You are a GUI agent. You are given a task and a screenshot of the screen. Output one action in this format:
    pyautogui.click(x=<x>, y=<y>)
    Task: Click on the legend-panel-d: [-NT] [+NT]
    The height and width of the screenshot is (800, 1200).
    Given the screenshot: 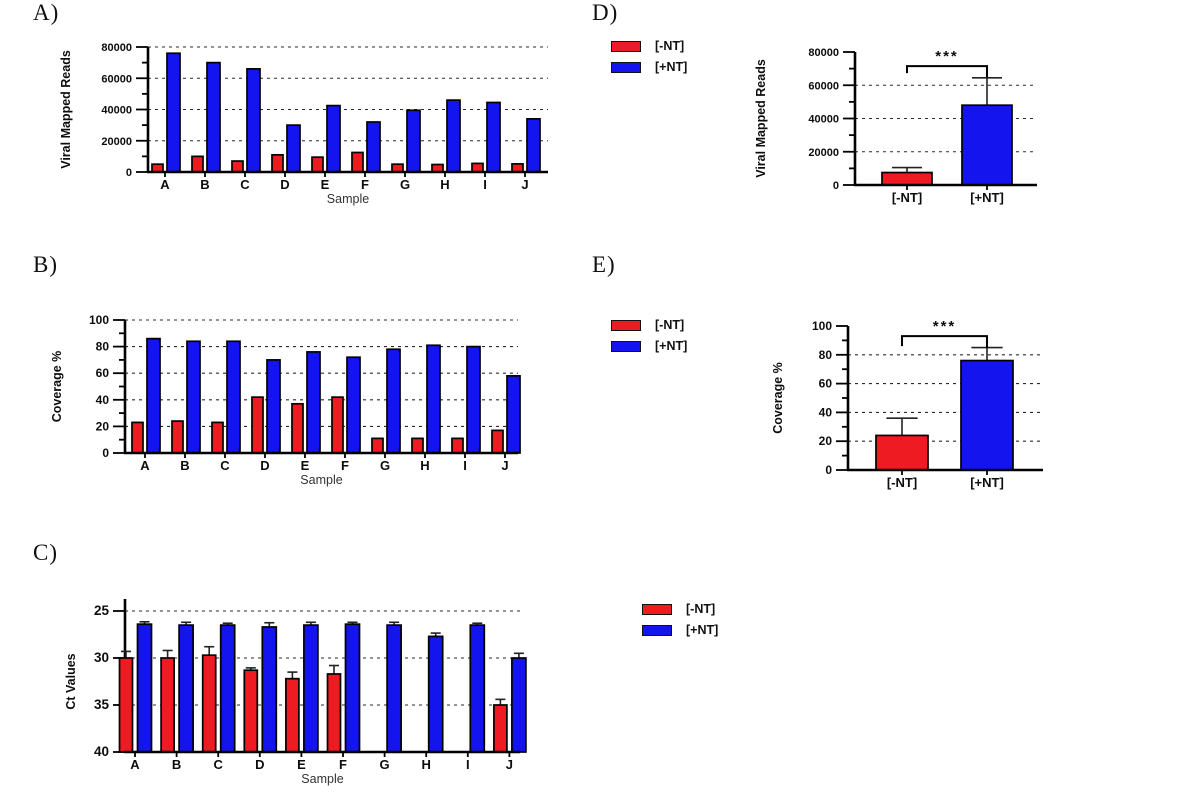 What is the action you would take?
    pyautogui.click(x=649, y=56)
    